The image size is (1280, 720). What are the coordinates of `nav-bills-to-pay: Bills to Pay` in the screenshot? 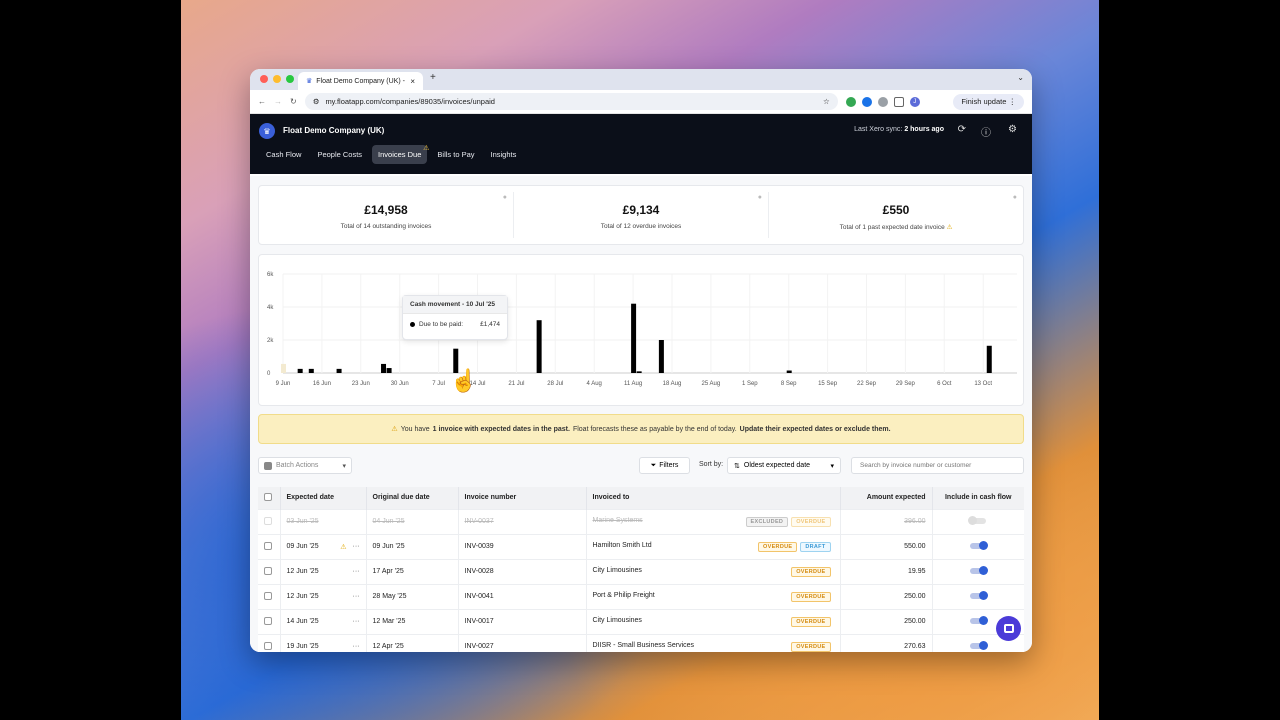 It's located at (456, 154).